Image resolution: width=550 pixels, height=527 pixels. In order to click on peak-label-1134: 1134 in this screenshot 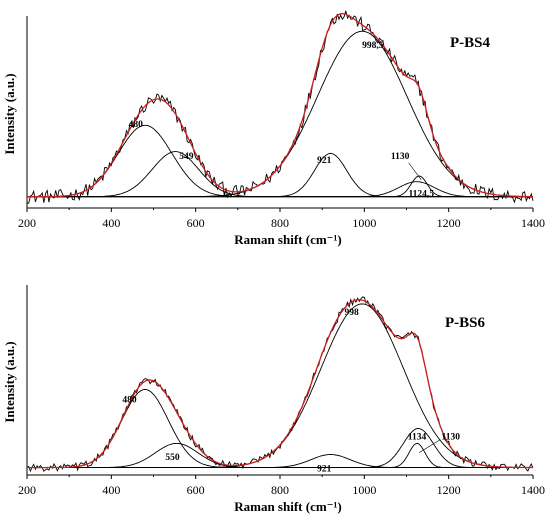, I will do `click(417, 438)`.